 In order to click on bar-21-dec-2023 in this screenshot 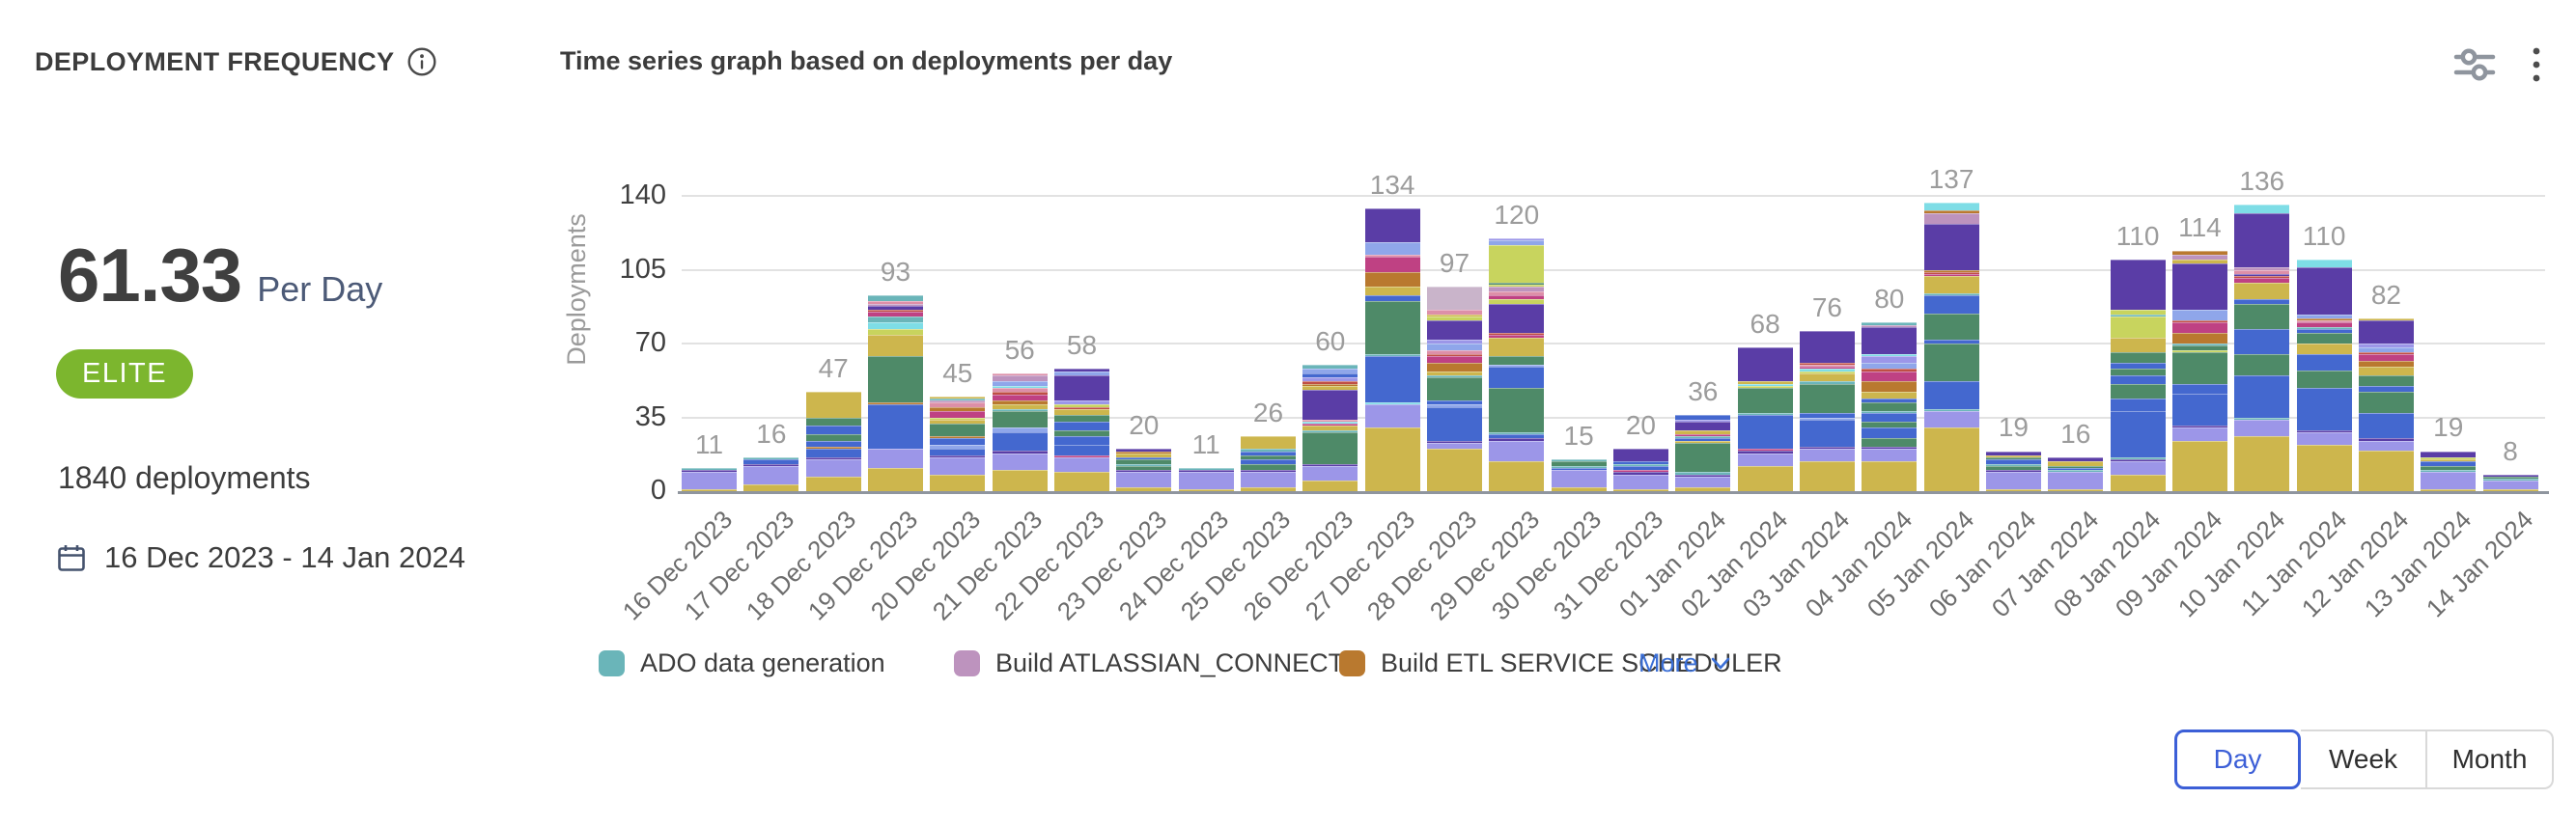, I will do `click(1020, 431)`.